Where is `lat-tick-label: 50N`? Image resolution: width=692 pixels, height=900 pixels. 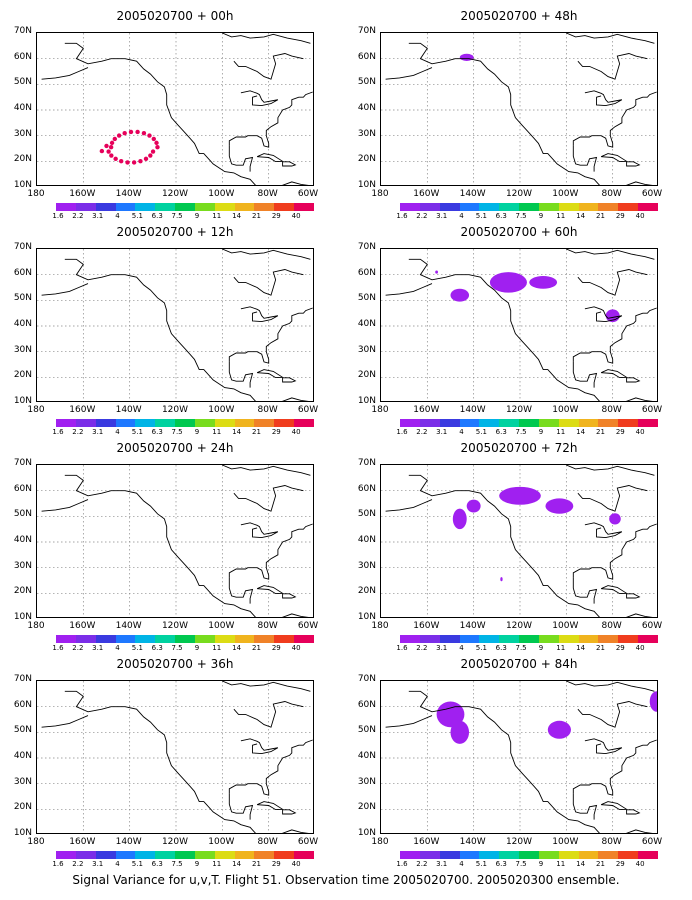 lat-tick-label: 50N is located at coordinates (22, 298).